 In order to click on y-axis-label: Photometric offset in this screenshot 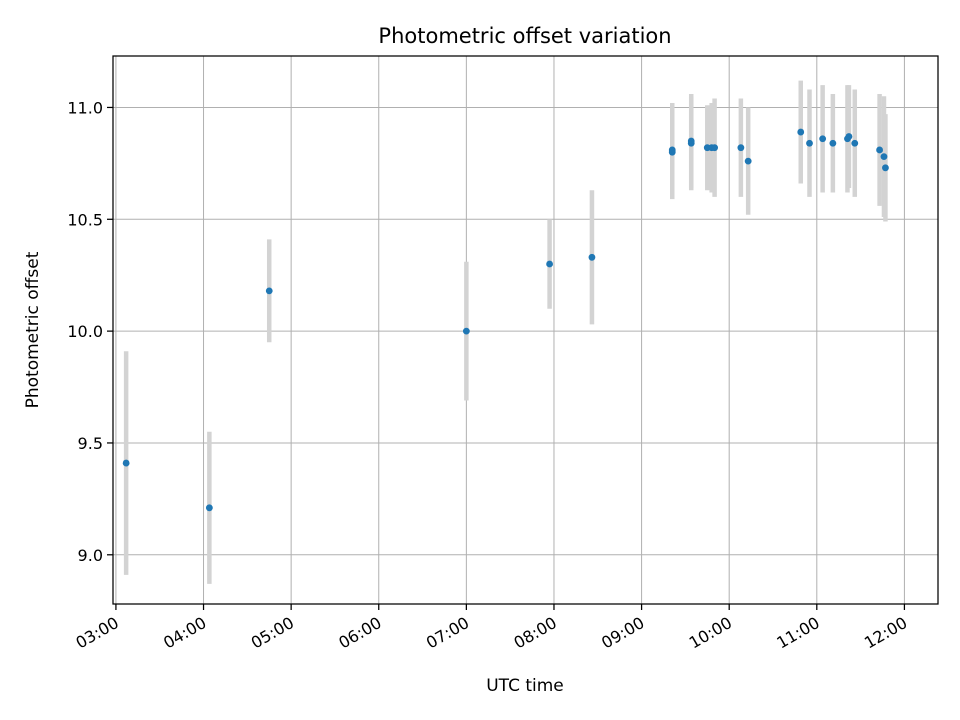, I will do `click(33, 329)`.